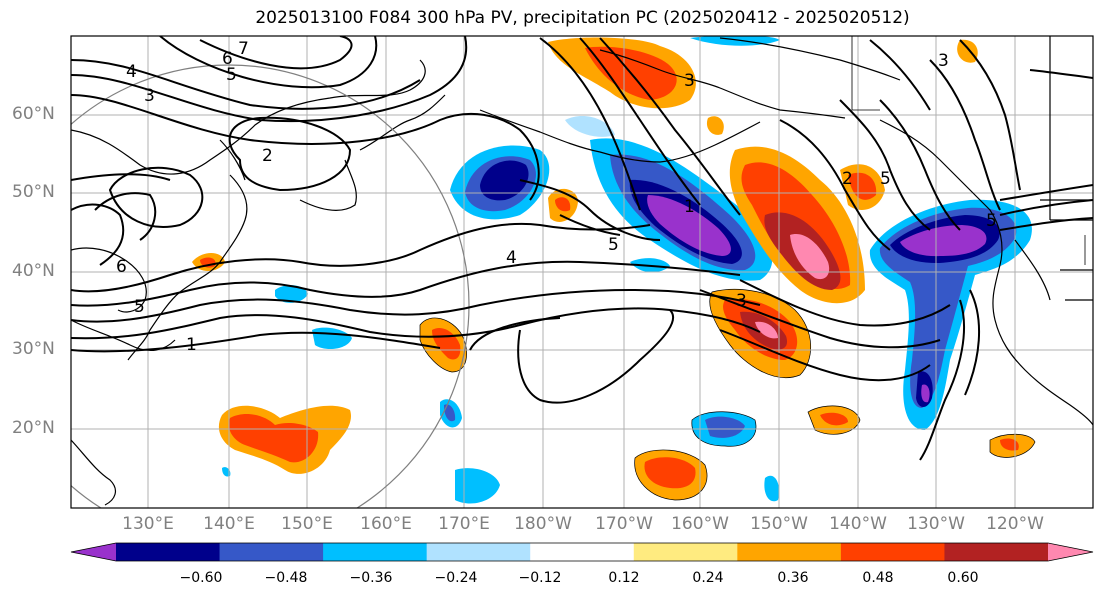 The image size is (1105, 601). I want to click on colorbar-tick-label: 0.60, so click(963, 578).